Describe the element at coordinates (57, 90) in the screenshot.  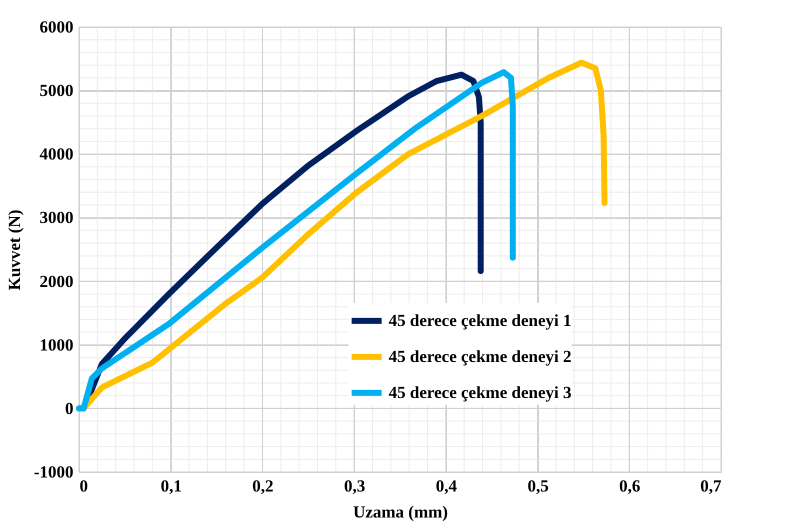
I see `y-tick-label: 5000` at that location.